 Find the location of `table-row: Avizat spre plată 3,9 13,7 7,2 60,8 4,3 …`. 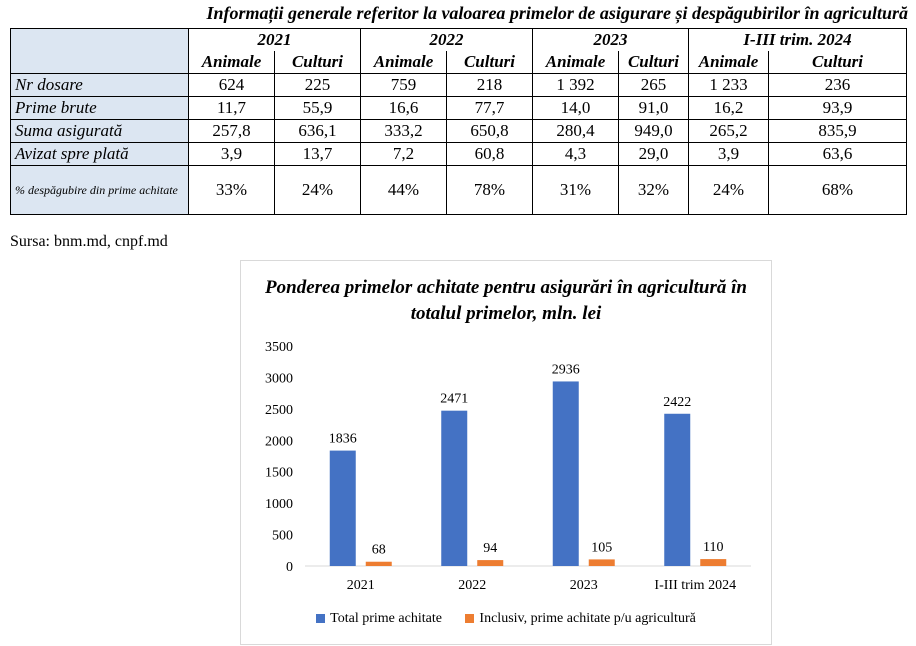

table-row: Avizat spre plată 3,9 13,7 7,2 60,8 4,3 … is located at coordinates (459, 154).